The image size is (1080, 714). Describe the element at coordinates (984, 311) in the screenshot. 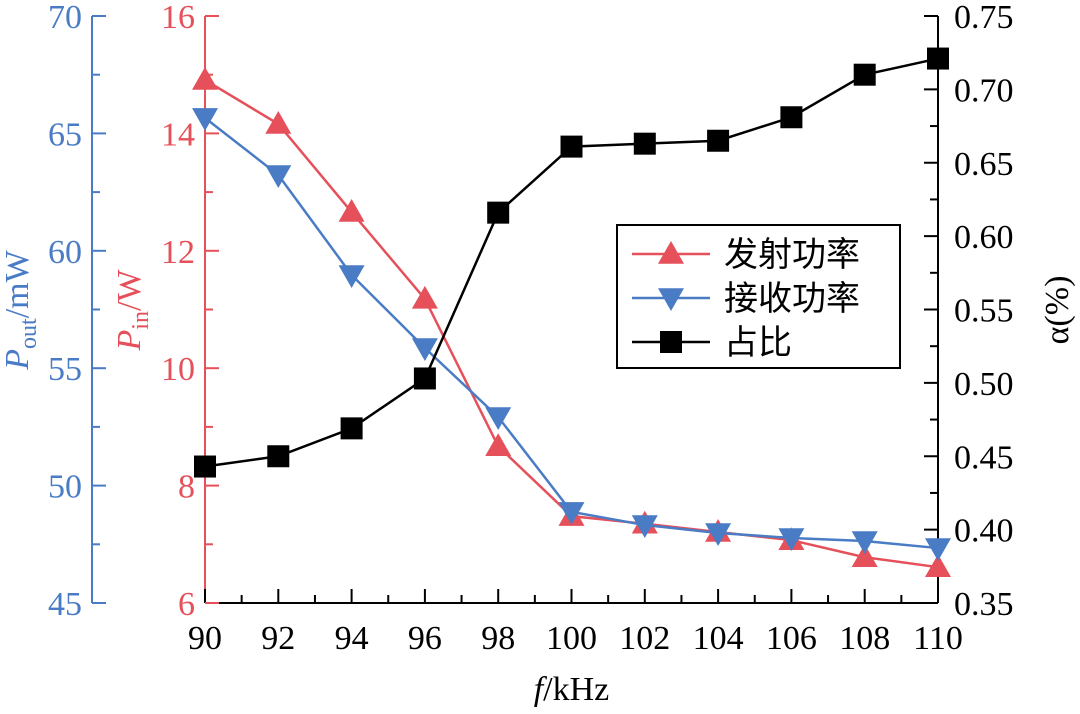

I see `alpha-tick-label: 0.55` at that location.